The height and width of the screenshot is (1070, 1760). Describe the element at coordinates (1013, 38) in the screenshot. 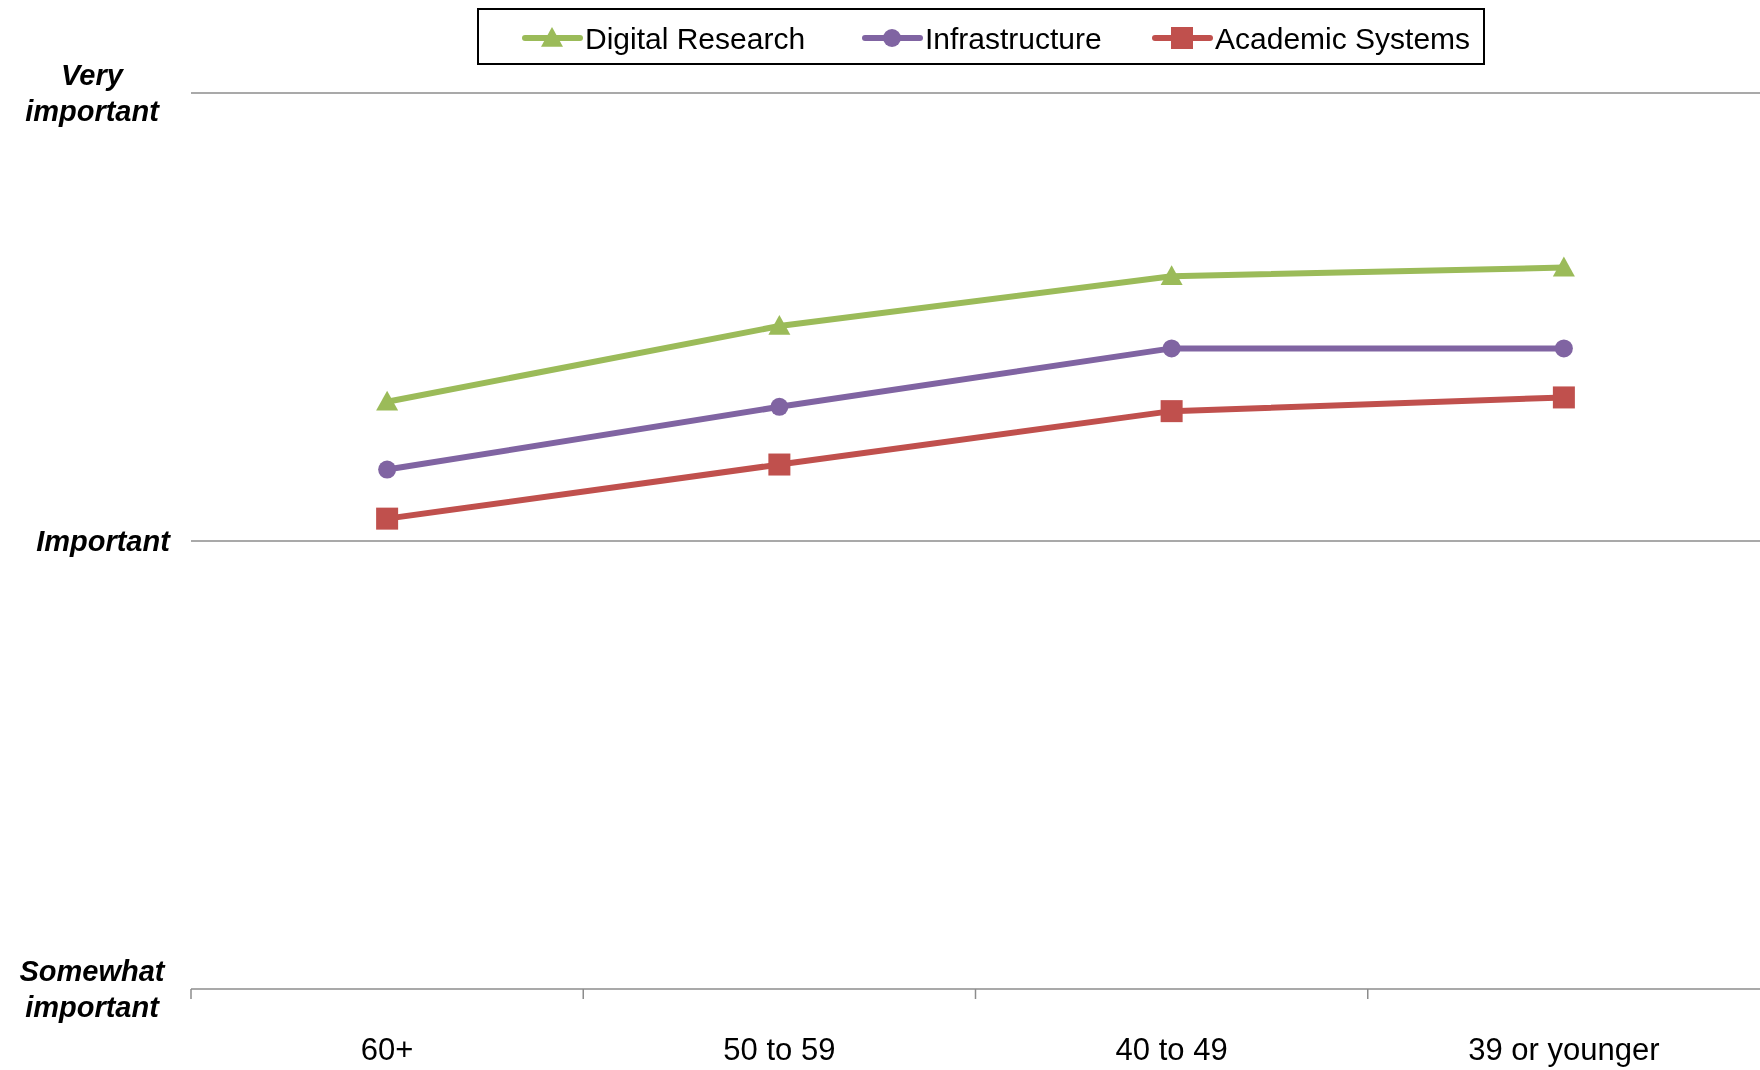

I see `legend-label: Infrastructure` at that location.